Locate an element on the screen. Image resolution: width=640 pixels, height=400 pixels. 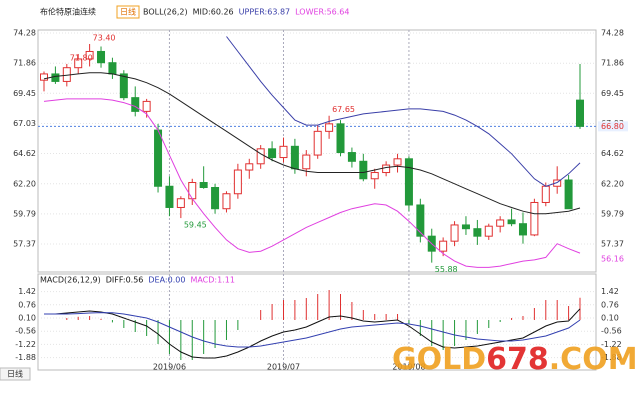
y-tick-label: 67.03 is located at coordinates (24, 123).